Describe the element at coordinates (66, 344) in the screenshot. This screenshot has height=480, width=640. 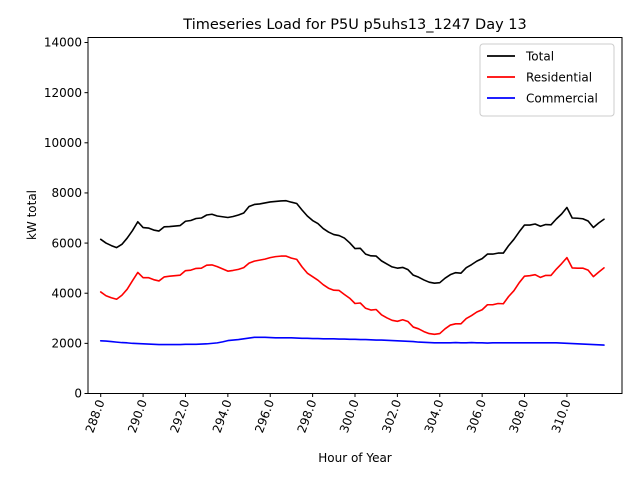
I see `y-tick-label: 2000` at that location.